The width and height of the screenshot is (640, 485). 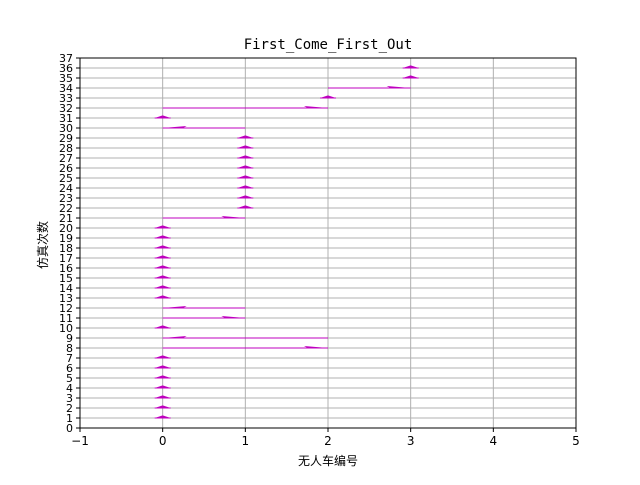 I want to click on x-tick-label: 2, so click(x=328, y=441).